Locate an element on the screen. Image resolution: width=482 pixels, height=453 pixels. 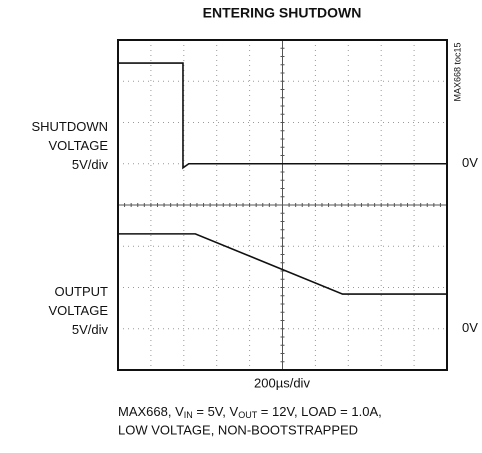
chart-title: ENTERING SHUTDOWN is located at coordinates (282, 13).